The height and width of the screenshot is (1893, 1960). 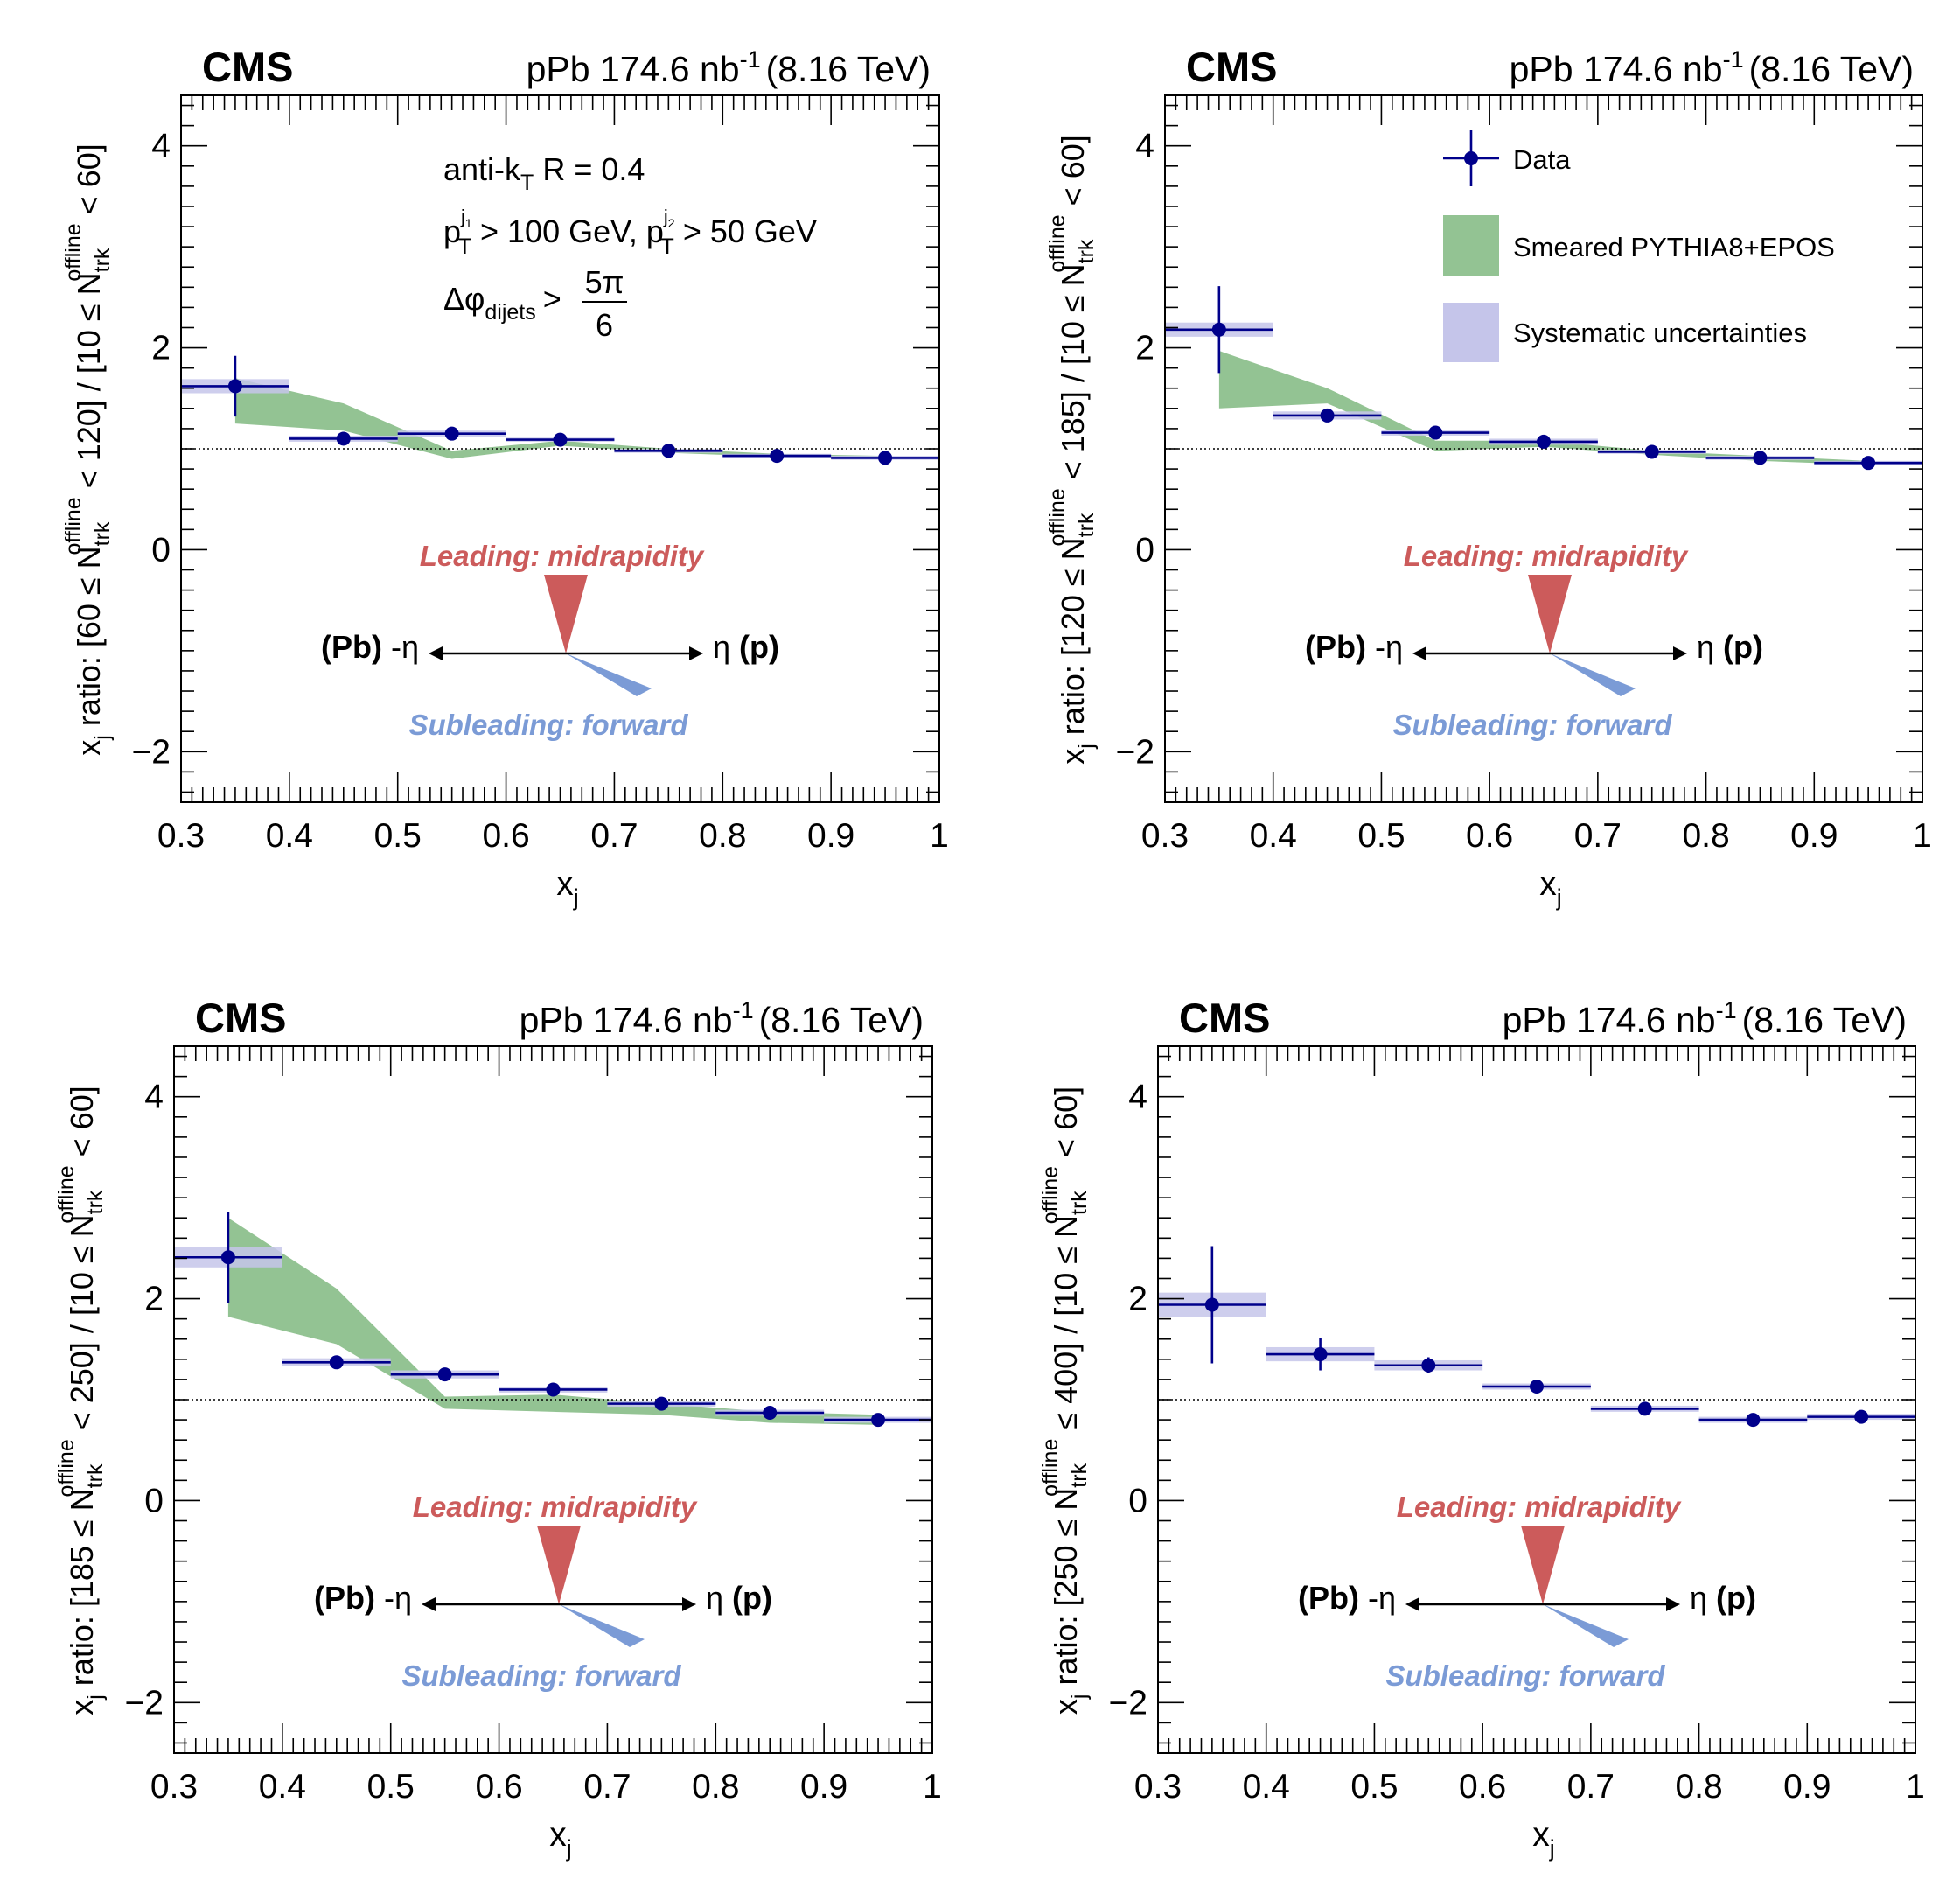 I want to click on pt-end: > 50 GeV, so click(x=745, y=231).